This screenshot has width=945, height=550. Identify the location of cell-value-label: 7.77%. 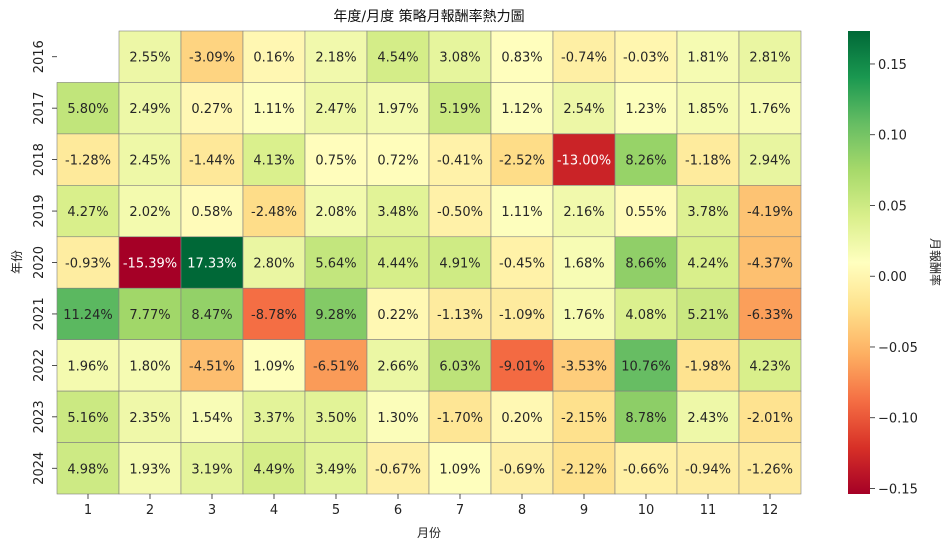
(149, 315).